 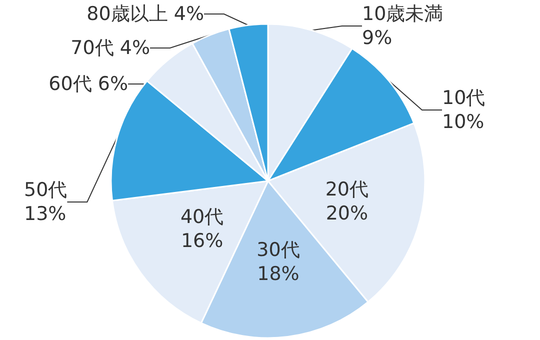 I want to click on slice-label: 60代 6%, so click(x=88, y=84).